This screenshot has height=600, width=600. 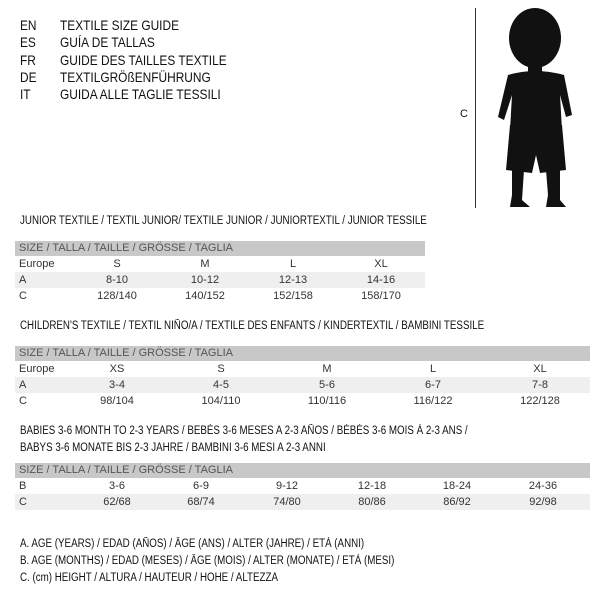 I want to click on table-cell: 104/110, so click(x=221, y=401).